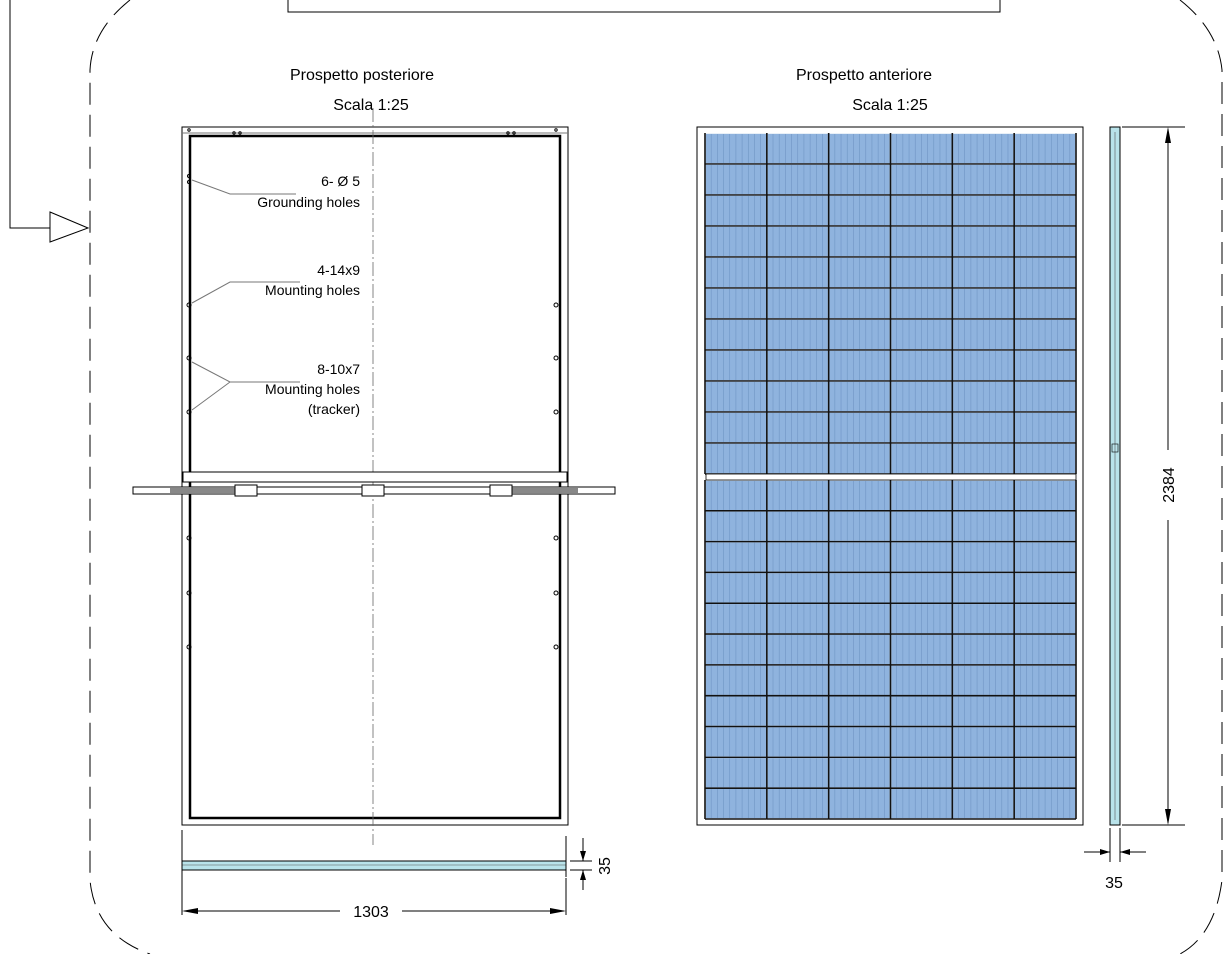 The width and height of the screenshot is (1227, 954). Describe the element at coordinates (308, 202) in the screenshot. I see `callout-ground-label: Grounding holes` at that location.